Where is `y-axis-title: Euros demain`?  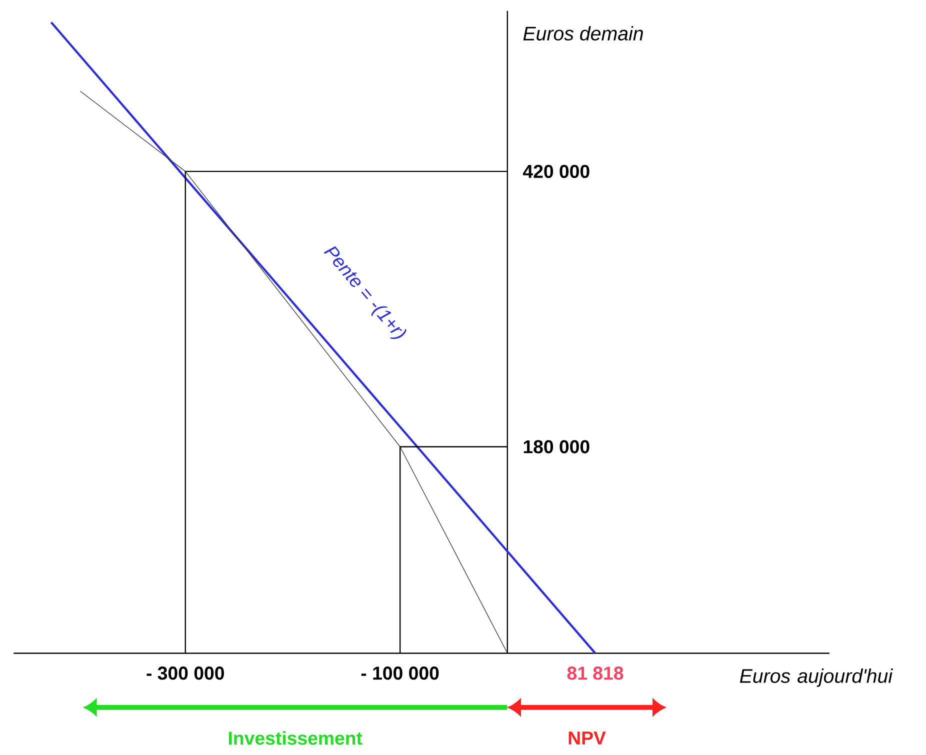 y-axis-title: Euros demain is located at coordinates (583, 33).